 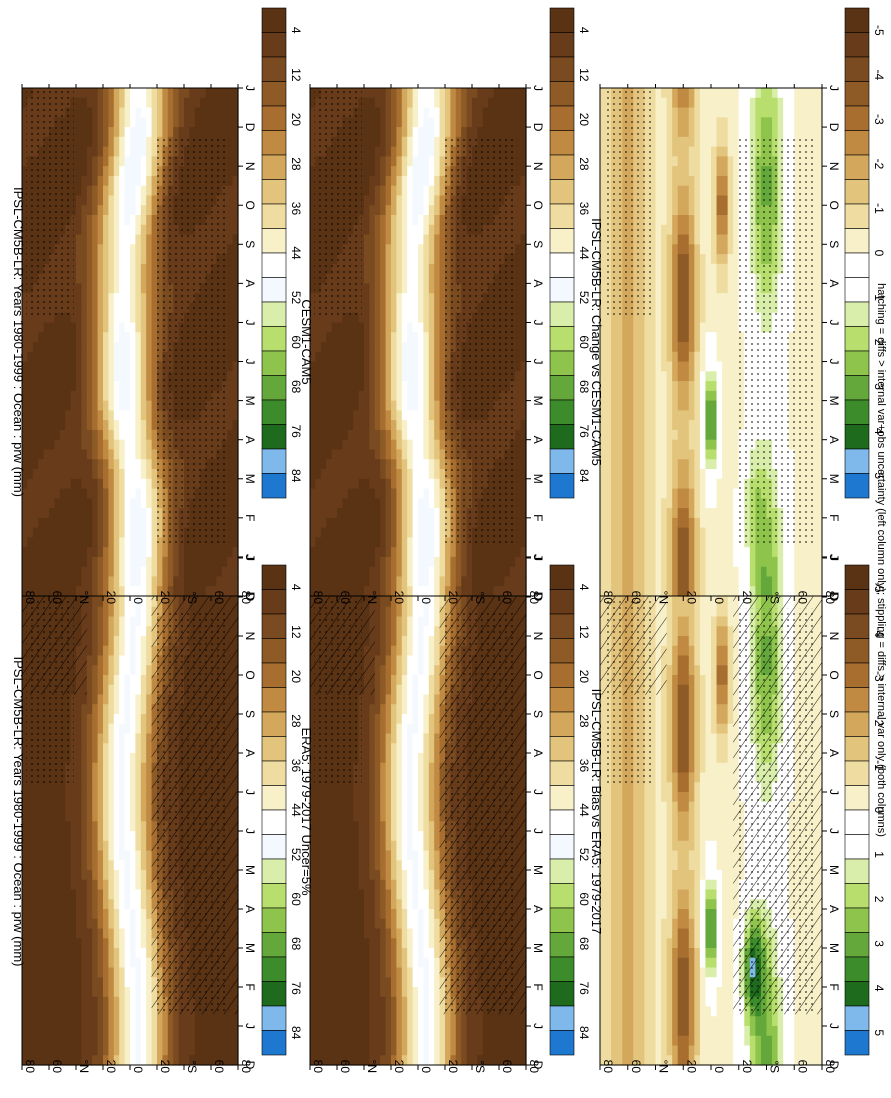 What do you see at coordinates (250, 440) in the screenshot?
I see `month-tick-label: A` at bounding box center [250, 440].